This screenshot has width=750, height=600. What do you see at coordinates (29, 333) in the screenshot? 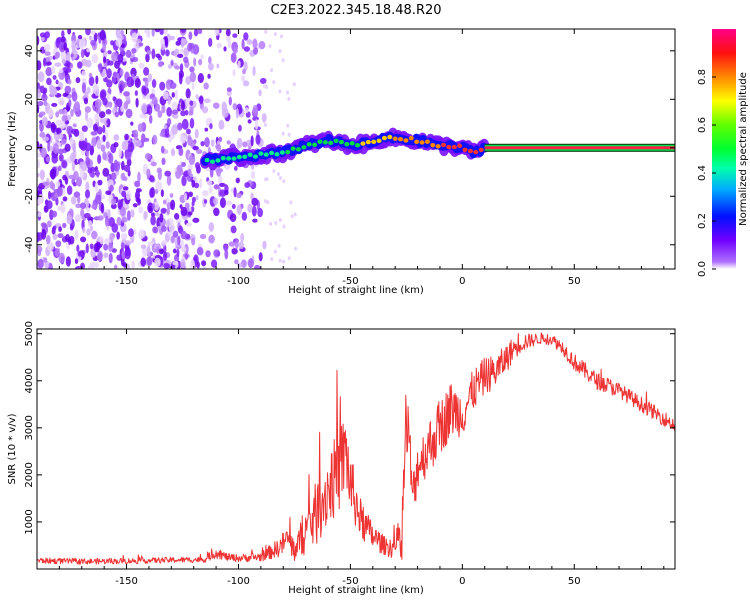
I see `y-tick-label: 5000` at bounding box center [29, 333].